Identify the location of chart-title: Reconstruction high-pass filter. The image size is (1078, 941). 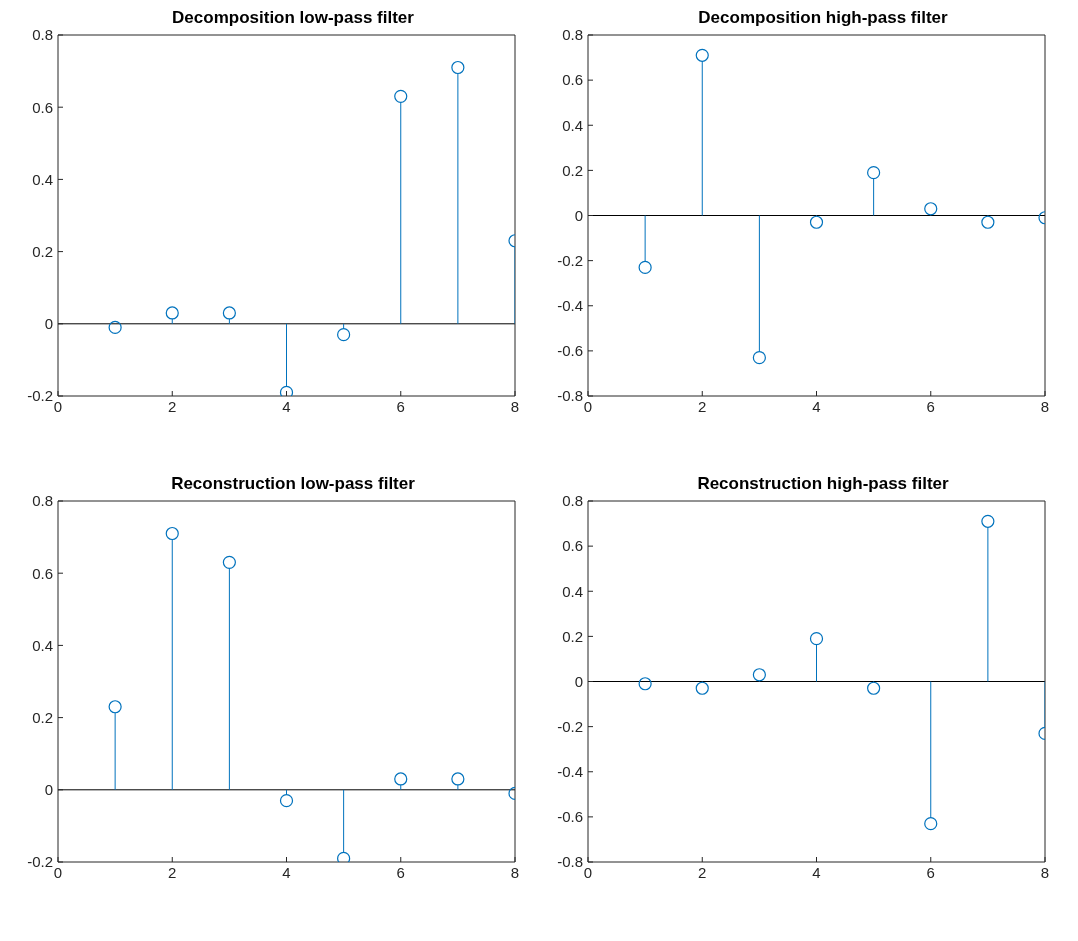
(823, 483).